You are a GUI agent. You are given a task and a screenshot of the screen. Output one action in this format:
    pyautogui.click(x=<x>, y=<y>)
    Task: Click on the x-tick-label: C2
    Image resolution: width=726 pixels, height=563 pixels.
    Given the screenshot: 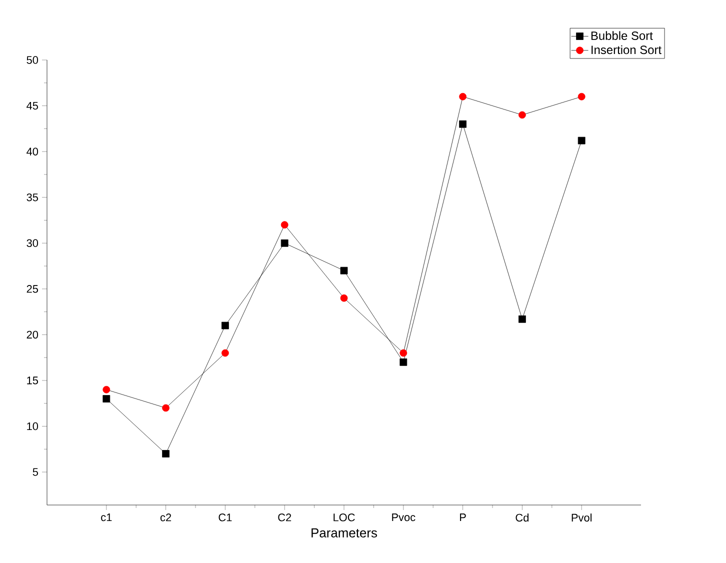 What is the action you would take?
    pyautogui.click(x=285, y=518)
    